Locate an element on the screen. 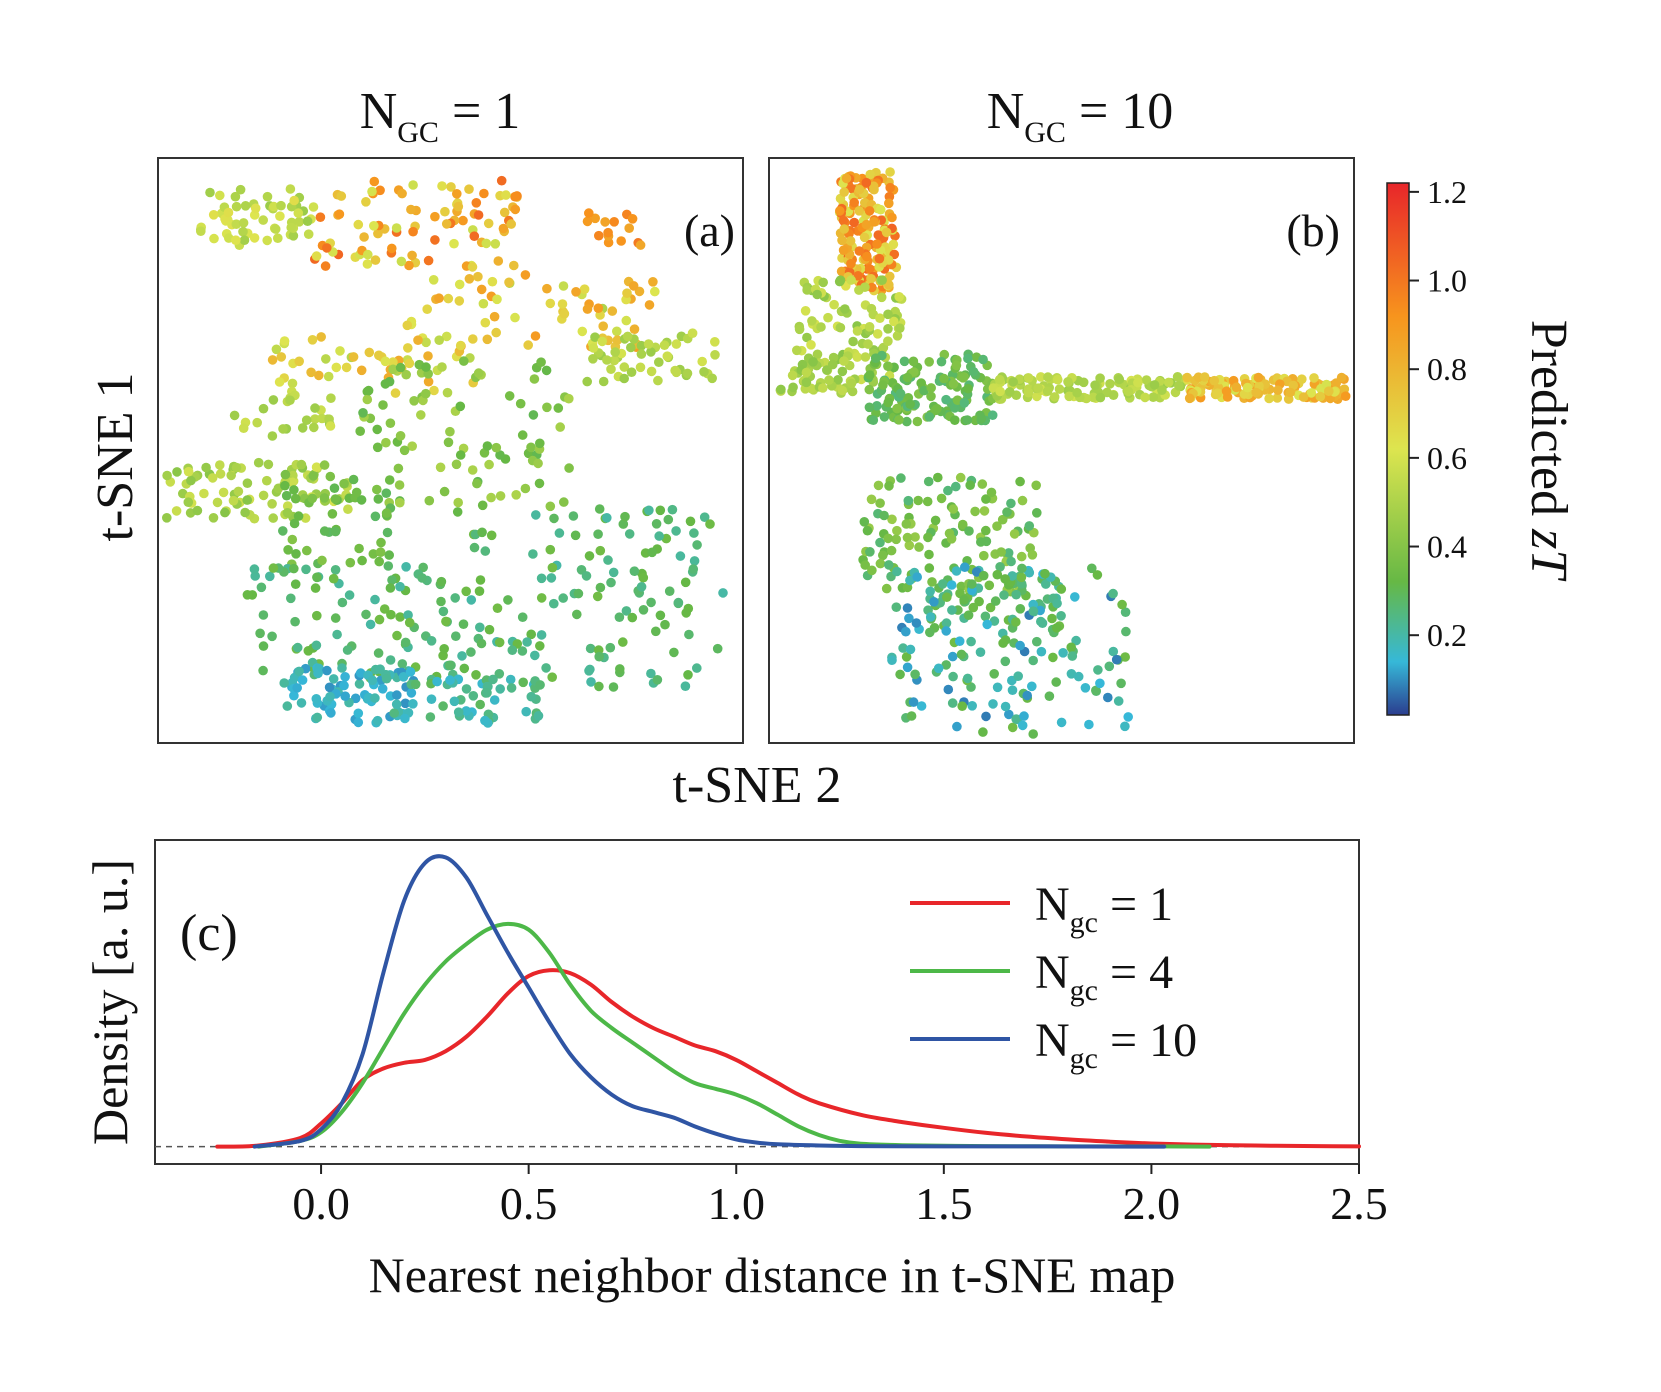 The height and width of the screenshot is (1392, 1661). colorbar-ticks: 0.2 0.4 0.6 0.8 1.0 1.2 is located at coordinates (1438, 413).